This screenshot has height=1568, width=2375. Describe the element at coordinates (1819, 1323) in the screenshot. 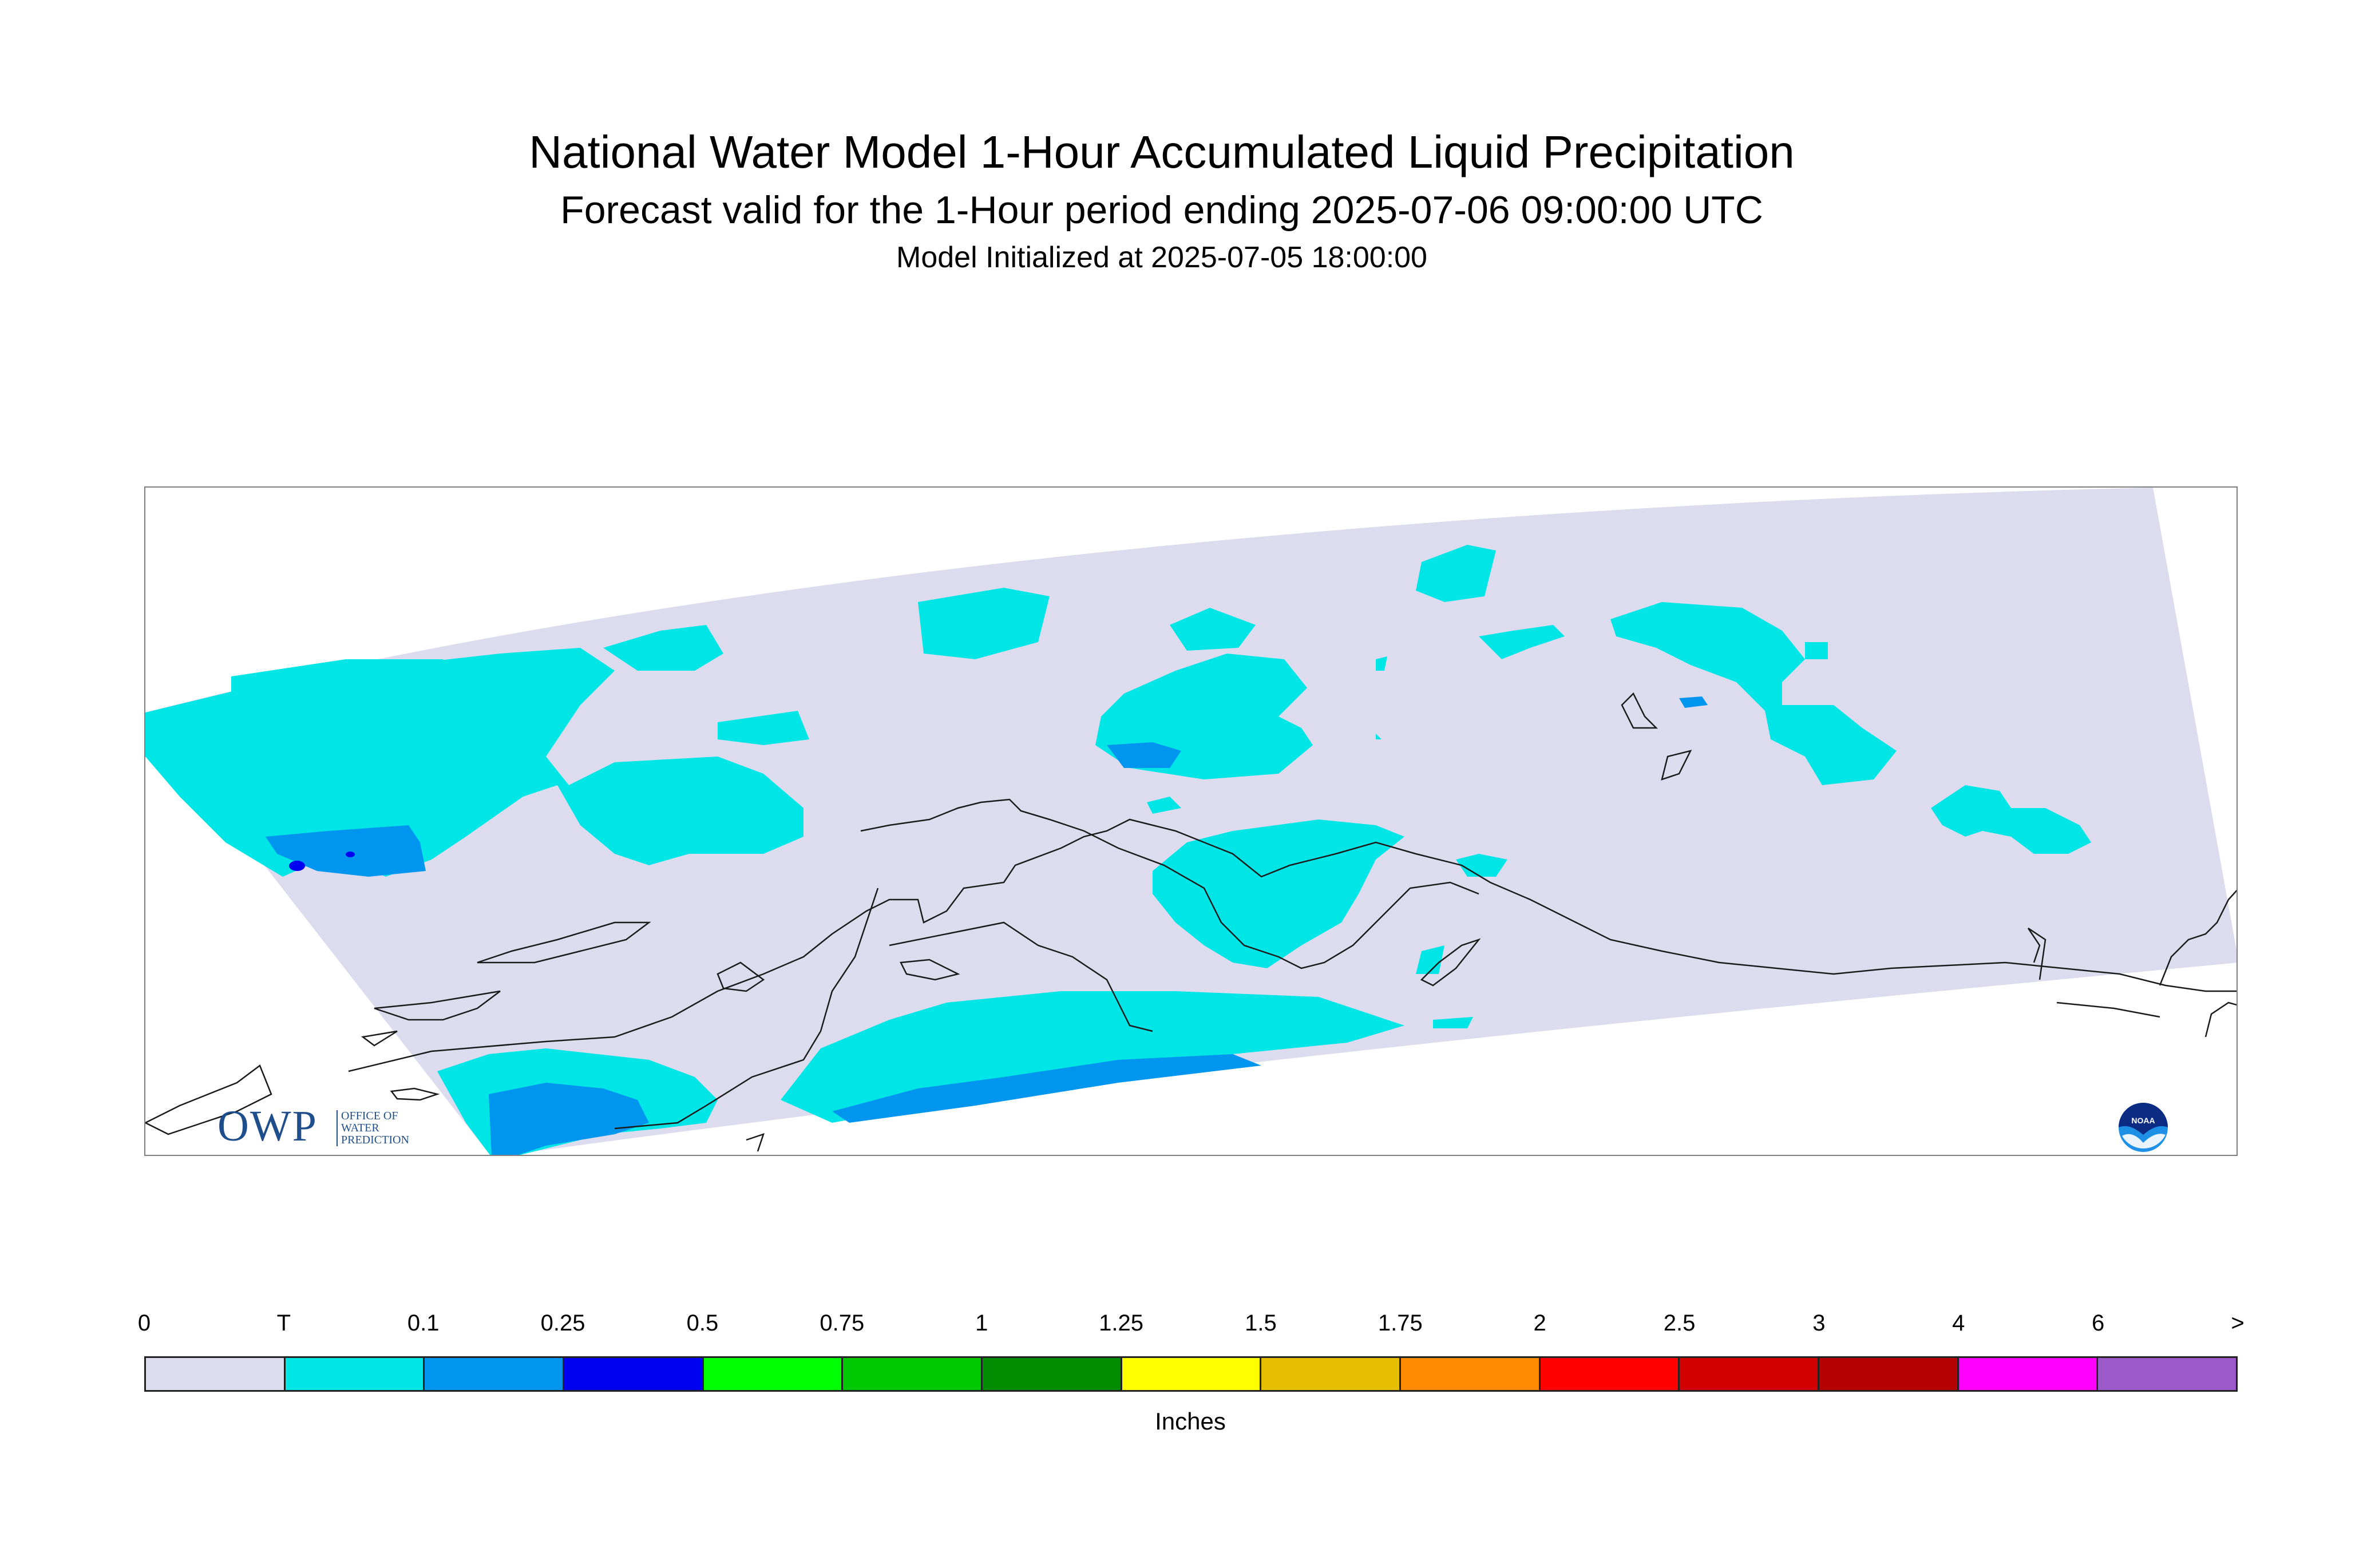

I see `colorbar-tick-label: 3` at that location.